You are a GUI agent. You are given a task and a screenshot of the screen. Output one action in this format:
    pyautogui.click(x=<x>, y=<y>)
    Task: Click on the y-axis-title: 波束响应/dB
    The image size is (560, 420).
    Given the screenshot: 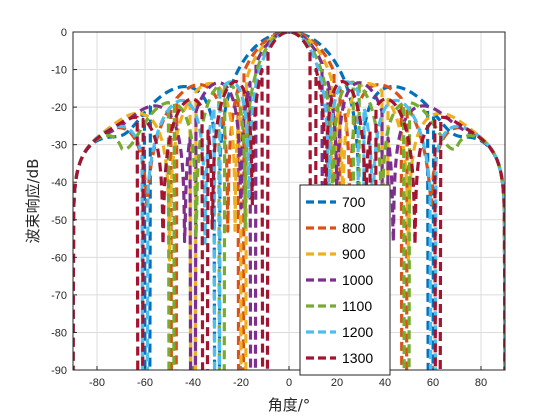 What is the action you would take?
    pyautogui.click(x=33, y=201)
    